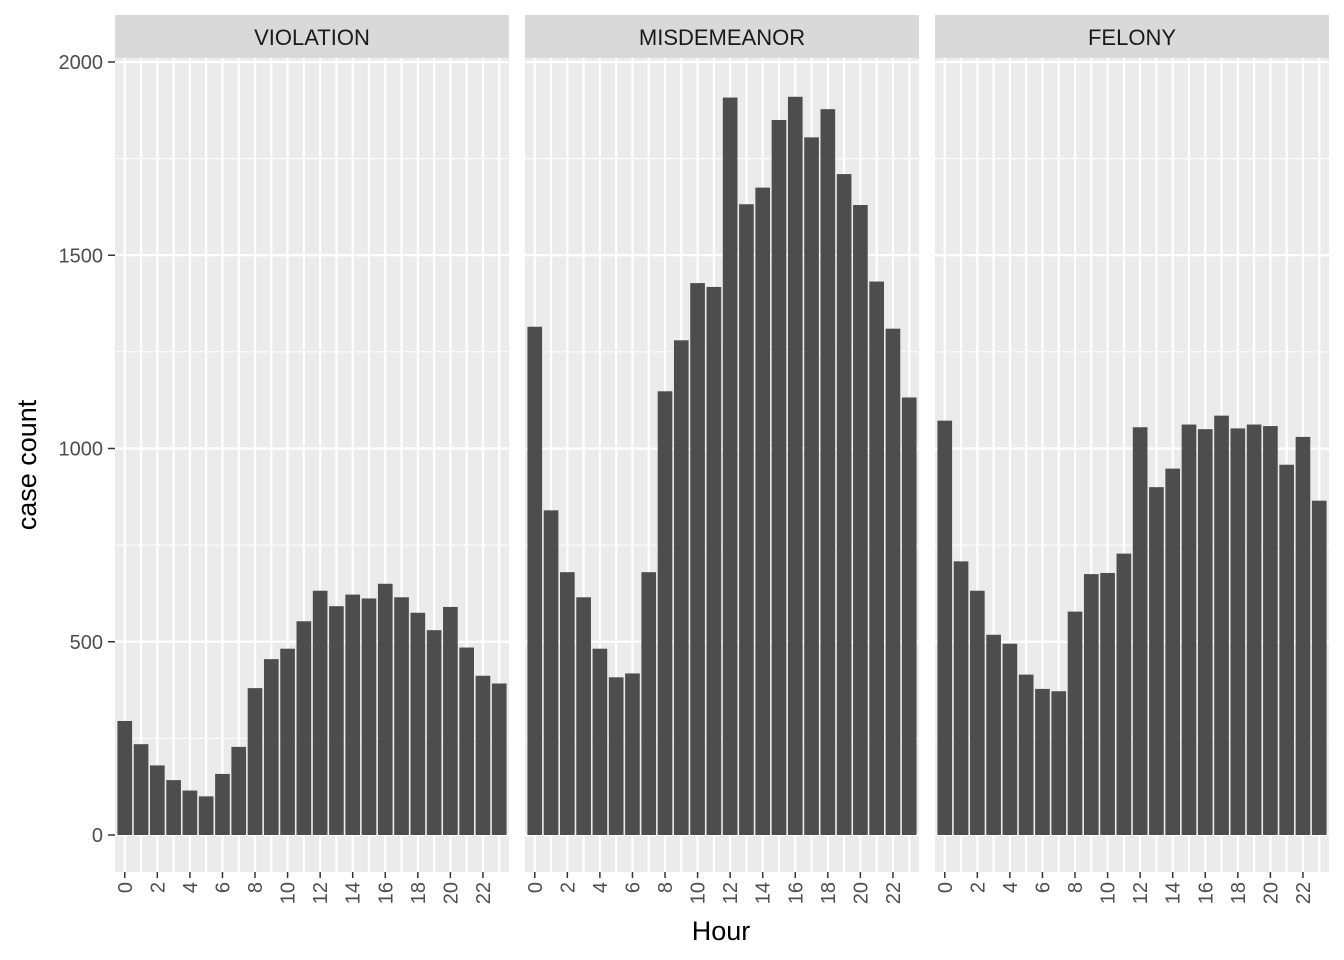  I want to click on y-tick-label: 500, so click(86, 643).